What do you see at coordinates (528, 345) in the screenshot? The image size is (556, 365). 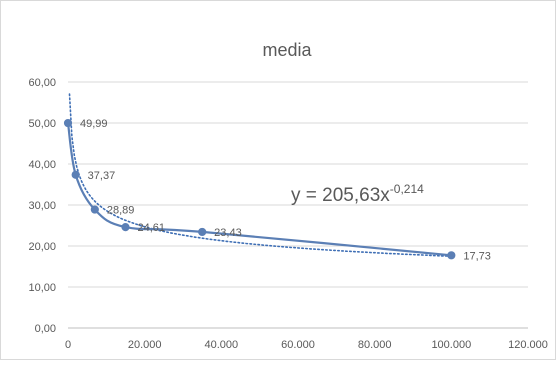 I see `x-tick-label: 120.000` at bounding box center [528, 345].